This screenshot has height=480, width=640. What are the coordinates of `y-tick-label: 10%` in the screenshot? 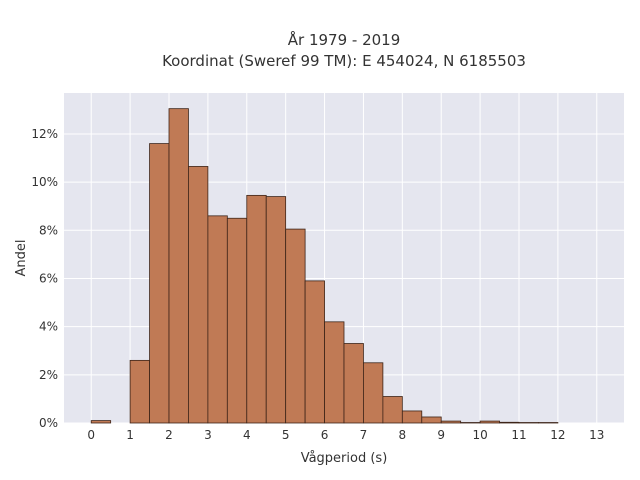 It's located at (44, 182).